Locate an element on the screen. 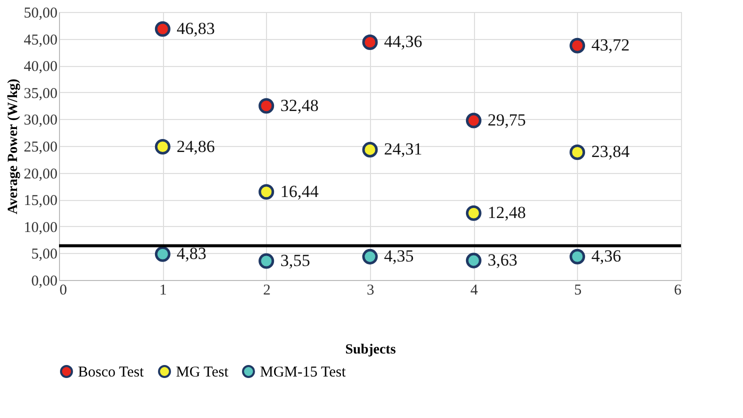 This screenshot has height=418, width=743. data-label: 44,36 is located at coordinates (403, 42).